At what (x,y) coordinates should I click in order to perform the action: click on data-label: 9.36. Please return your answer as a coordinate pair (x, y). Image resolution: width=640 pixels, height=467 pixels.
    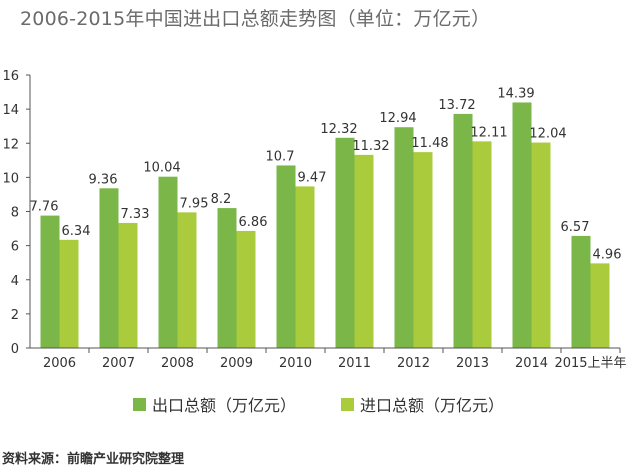
    Looking at the image, I should click on (103, 179).